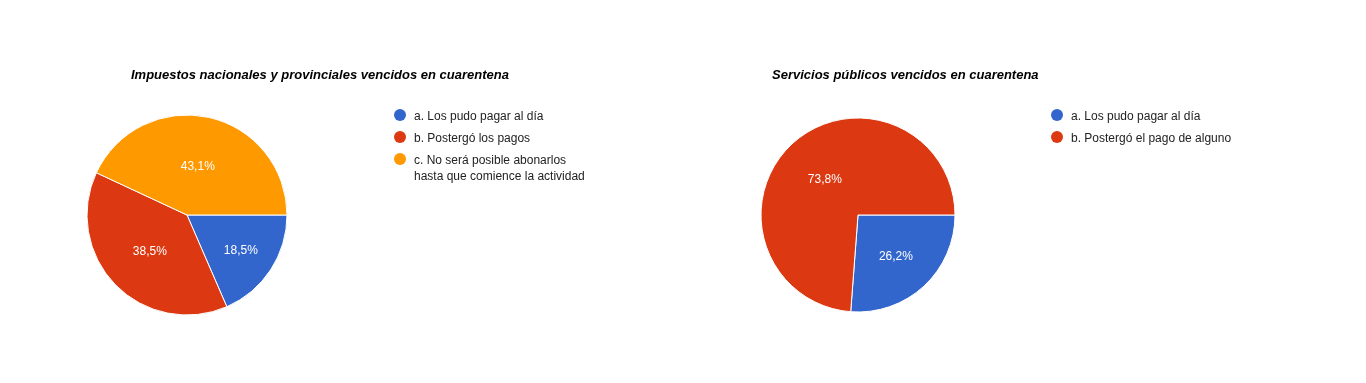 The width and height of the screenshot is (1366, 383). Describe the element at coordinates (198, 165) in the screenshot. I see `data-label: 43,1%` at that location.